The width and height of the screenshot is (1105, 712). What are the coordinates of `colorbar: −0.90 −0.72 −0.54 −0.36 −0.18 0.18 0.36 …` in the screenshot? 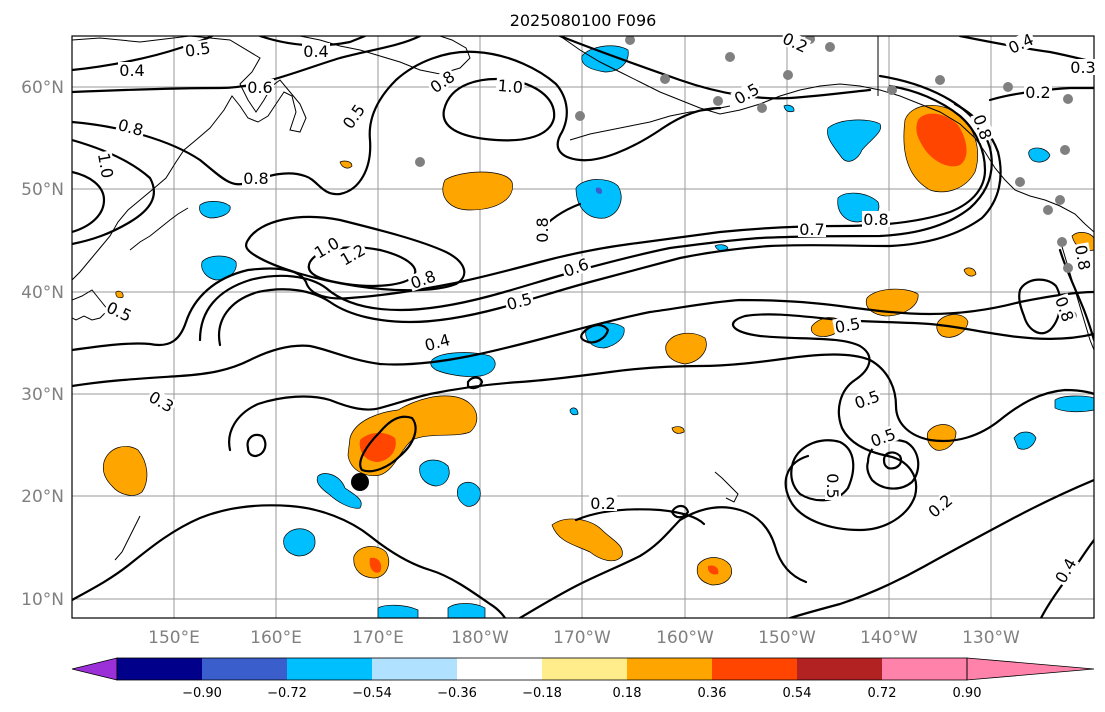 It's located at (583, 679).